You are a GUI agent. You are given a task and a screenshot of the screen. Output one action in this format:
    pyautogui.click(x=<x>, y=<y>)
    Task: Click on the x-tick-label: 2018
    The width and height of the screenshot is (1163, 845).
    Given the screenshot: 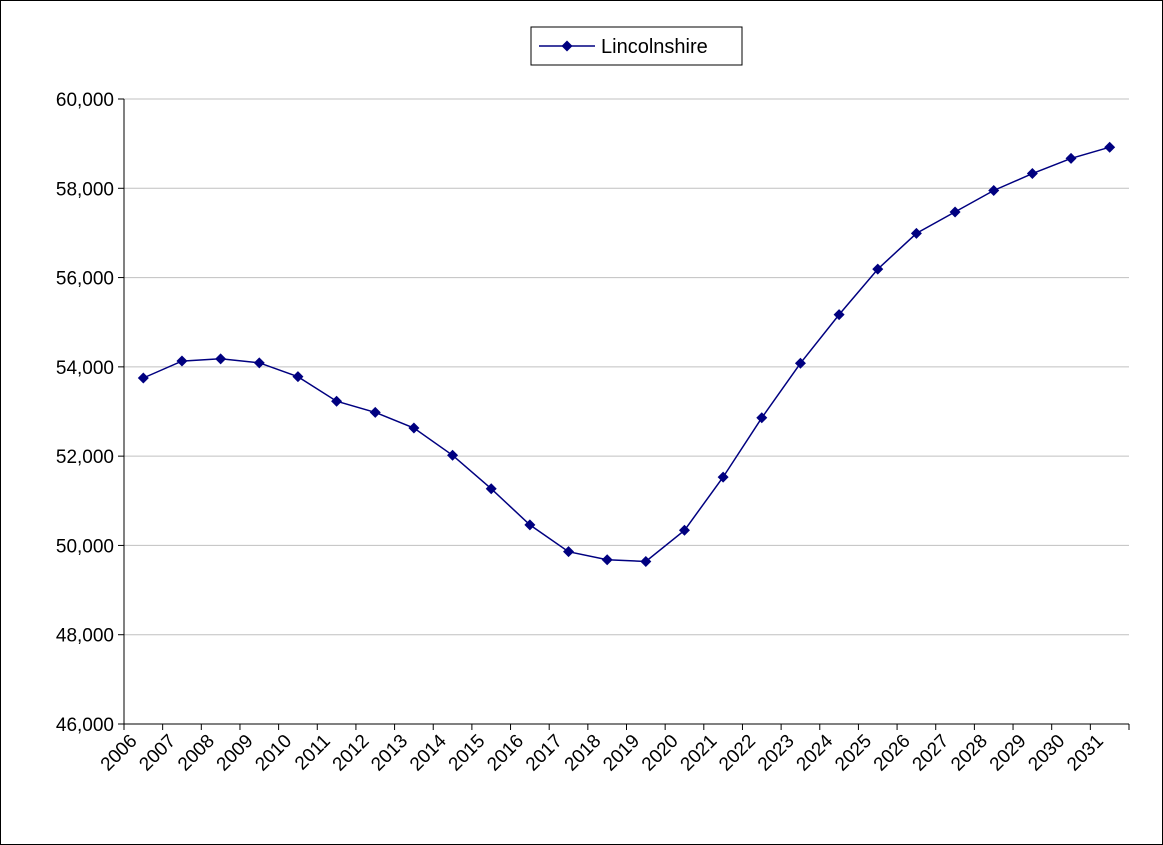 What is the action you would take?
    pyautogui.click(x=583, y=753)
    